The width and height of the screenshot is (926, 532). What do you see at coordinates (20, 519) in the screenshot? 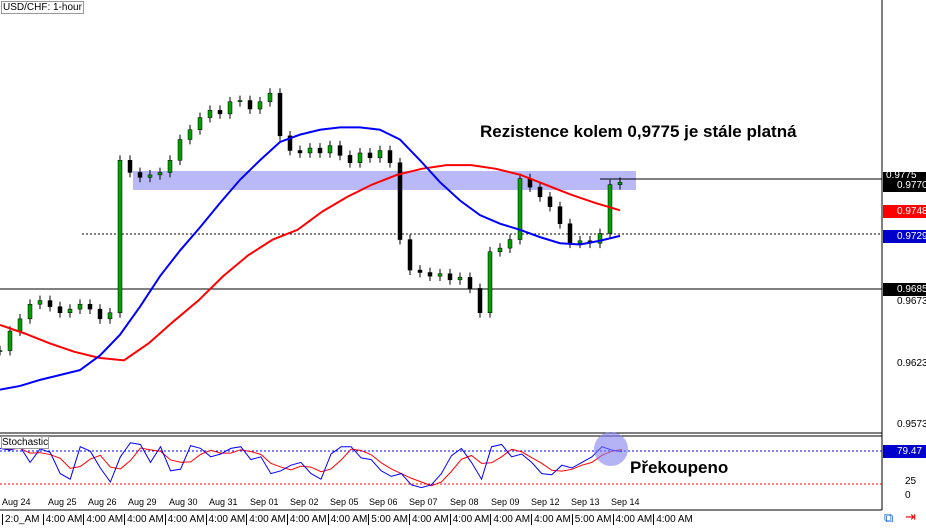
I see `time-label: 2:0_AM` at bounding box center [20, 519].